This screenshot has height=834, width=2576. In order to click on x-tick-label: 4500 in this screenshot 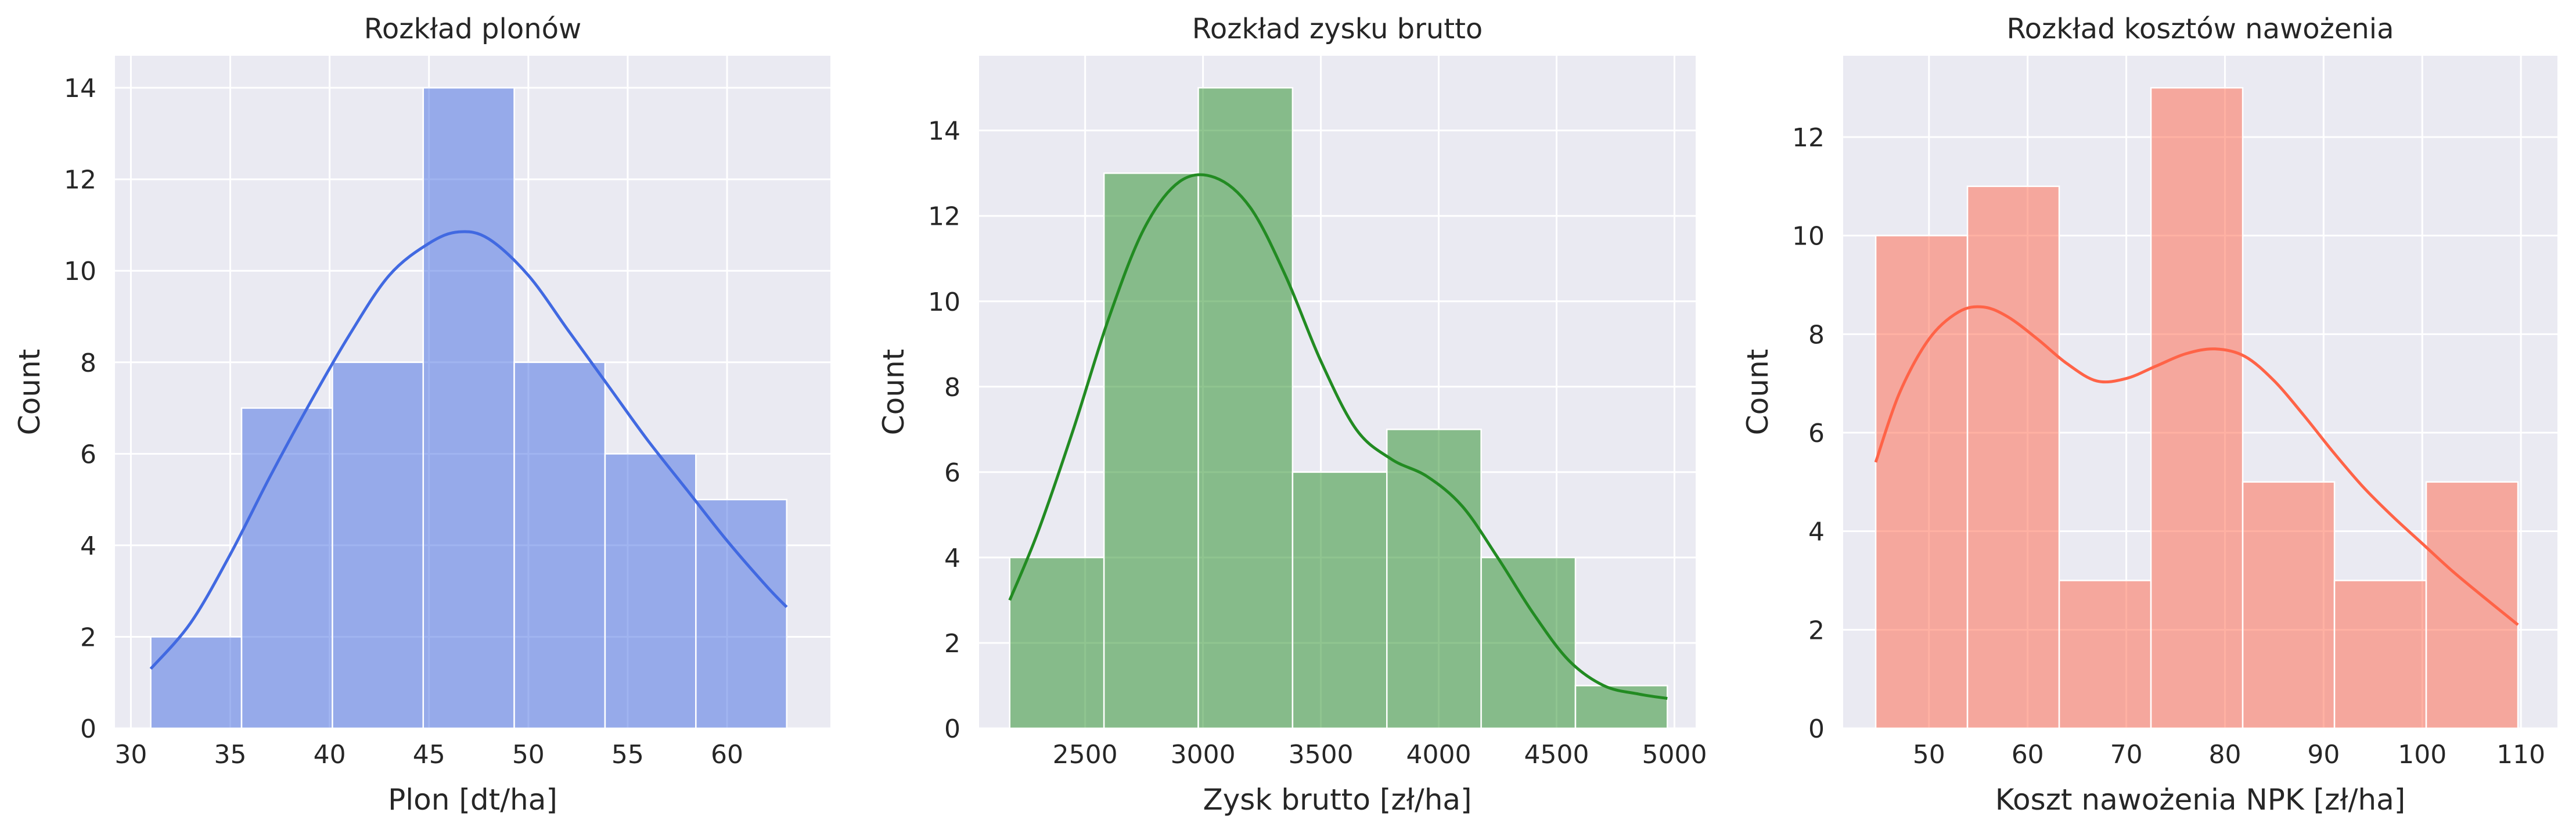, I will do `click(1556, 755)`.